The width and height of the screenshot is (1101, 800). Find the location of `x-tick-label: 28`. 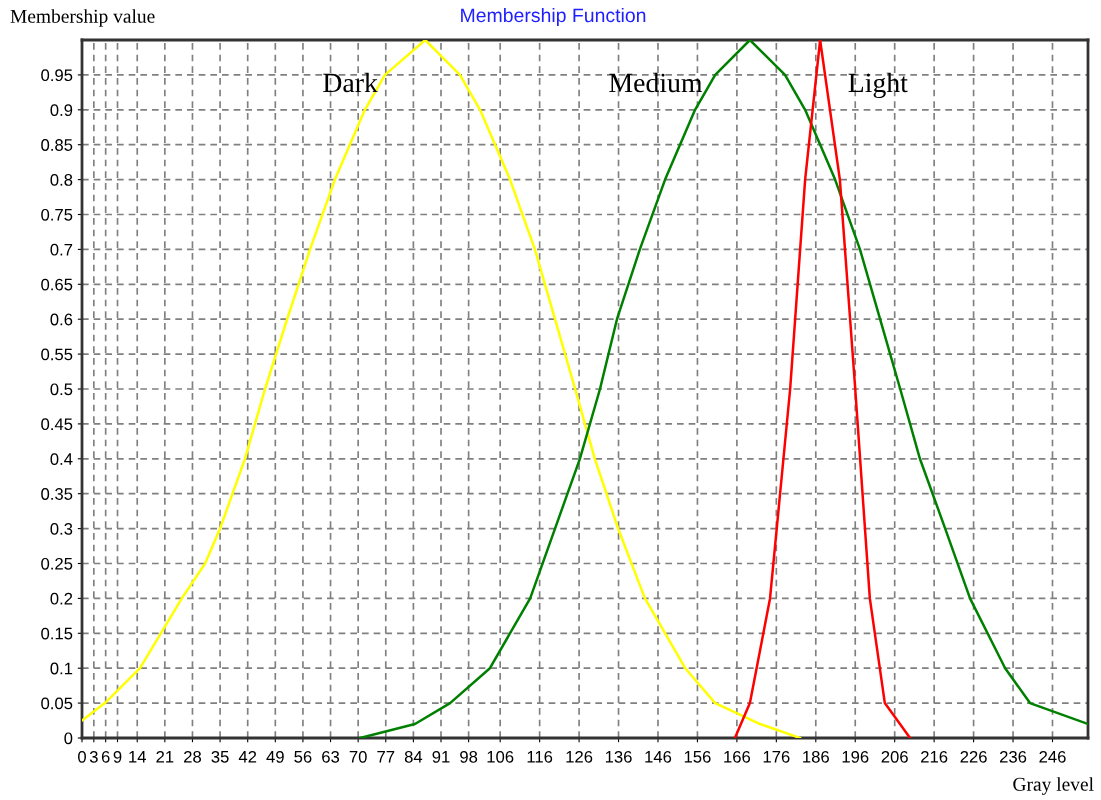

x-tick-label: 28 is located at coordinates (193, 756).